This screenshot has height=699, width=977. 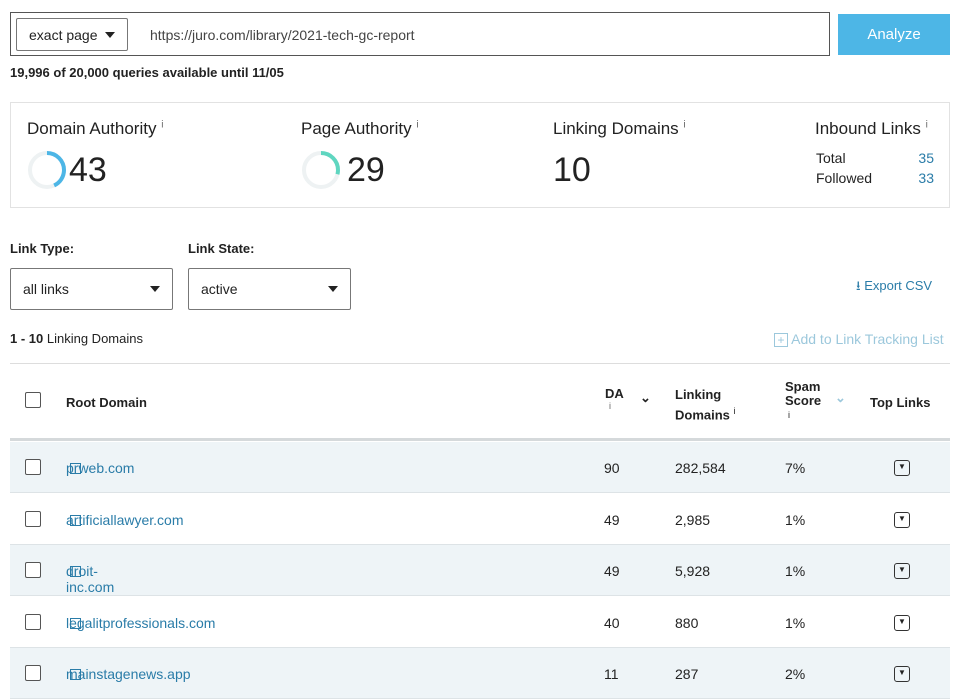 I want to click on domain-link: artificiallawyer.com, so click(x=125, y=519).